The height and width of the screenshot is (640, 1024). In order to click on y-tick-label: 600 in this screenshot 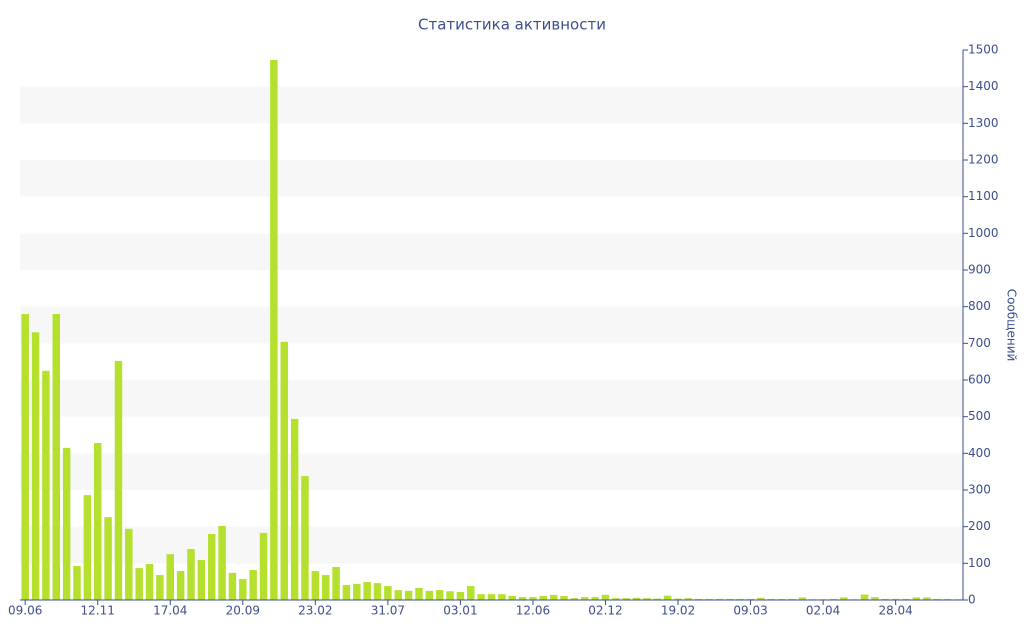, I will do `click(979, 380)`.